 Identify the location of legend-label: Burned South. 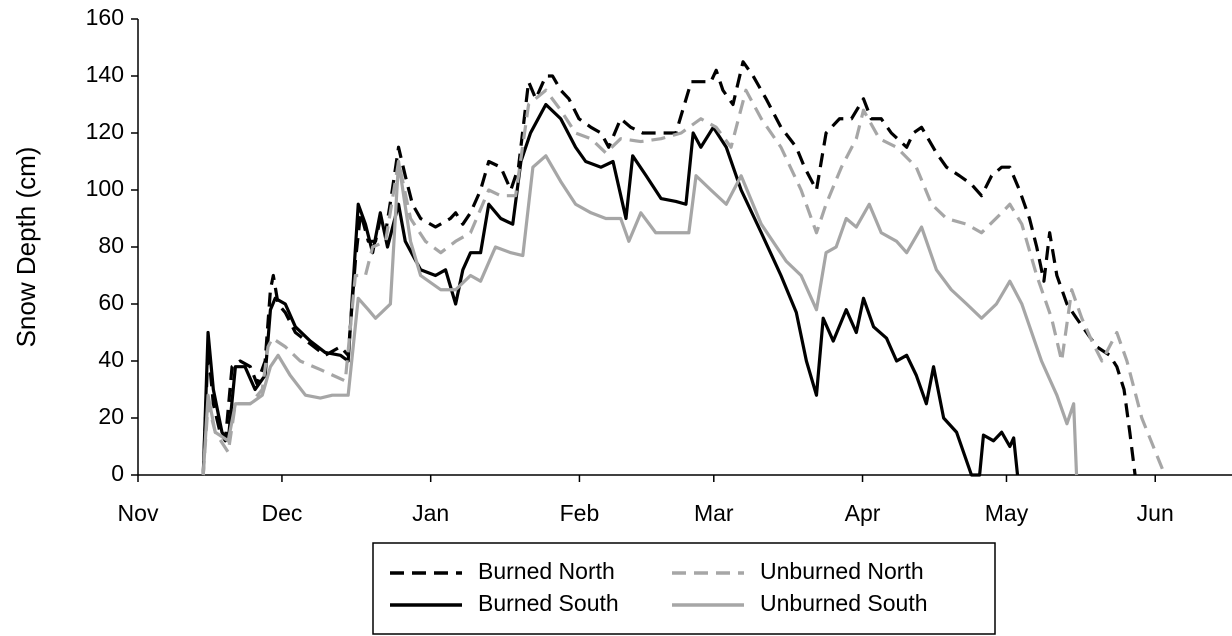
(548, 603).